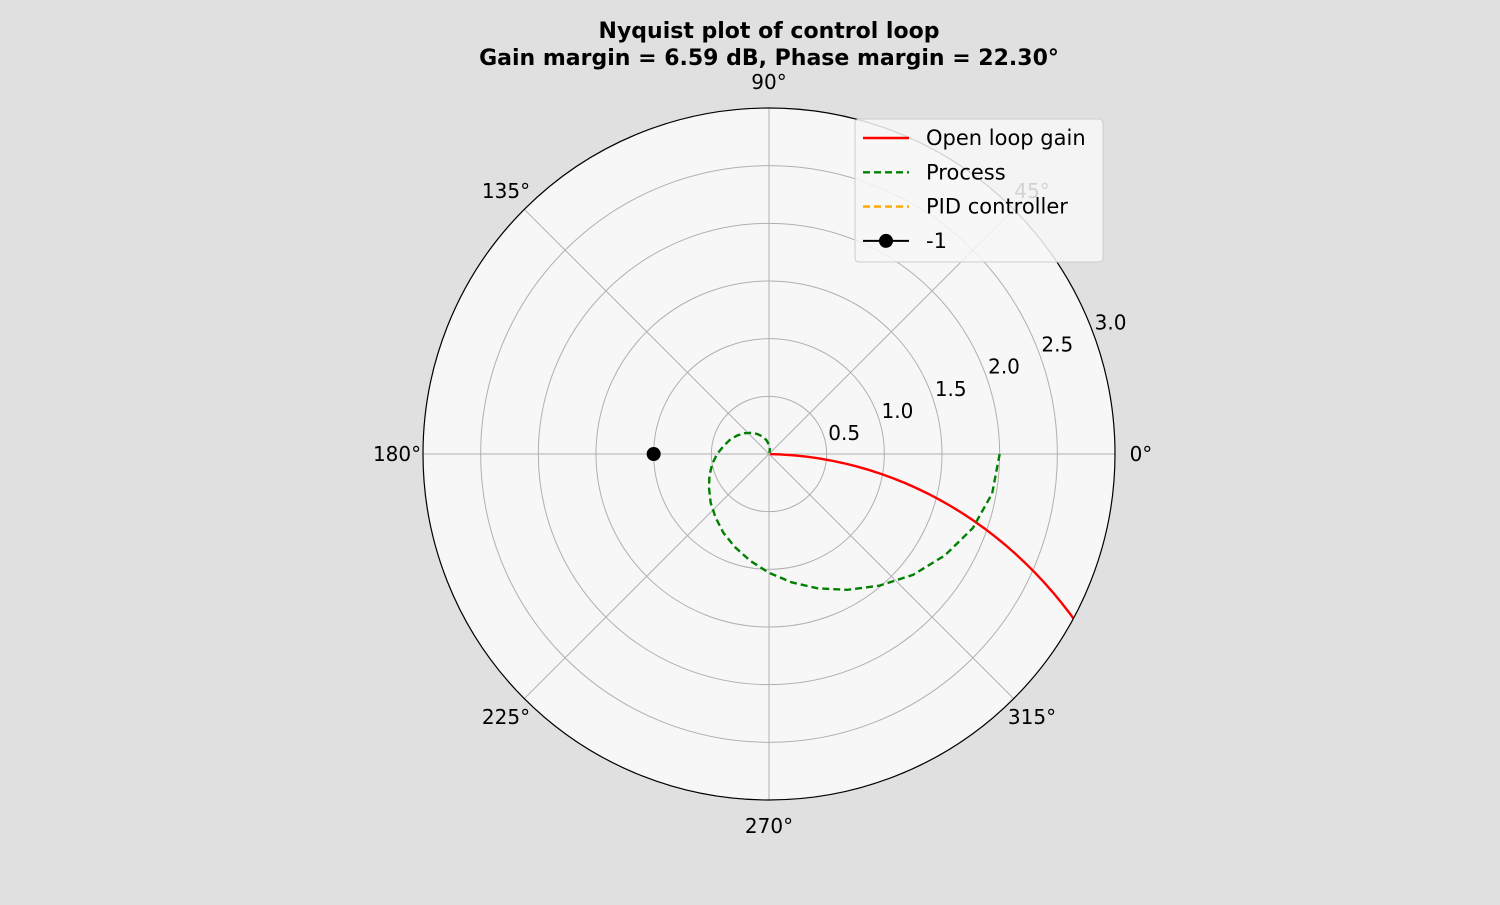  Describe the element at coordinates (1006, 138) in the screenshot. I see `legend-label: Open loop gain` at that location.